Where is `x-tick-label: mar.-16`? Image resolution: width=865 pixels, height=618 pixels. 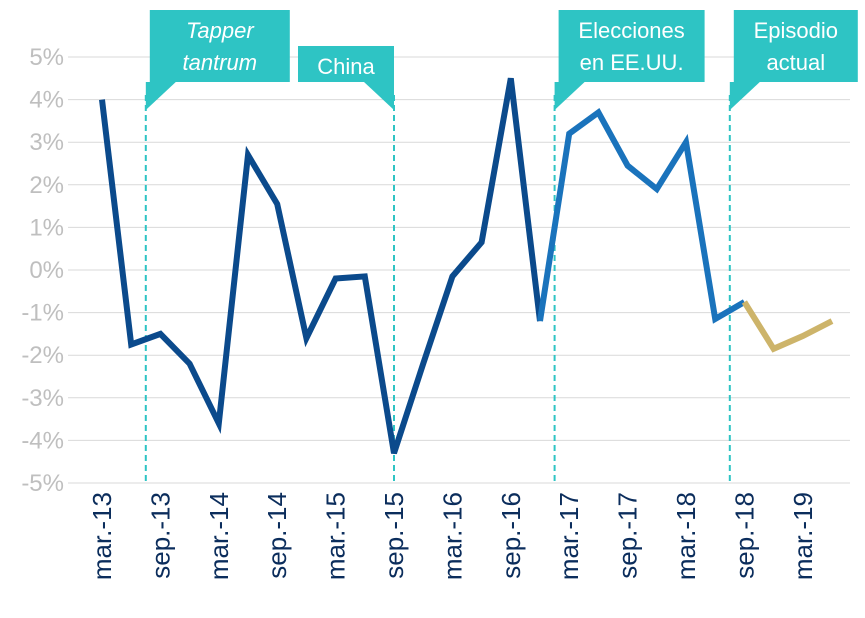
x-tick-label: mar.-16 is located at coordinates (452, 536).